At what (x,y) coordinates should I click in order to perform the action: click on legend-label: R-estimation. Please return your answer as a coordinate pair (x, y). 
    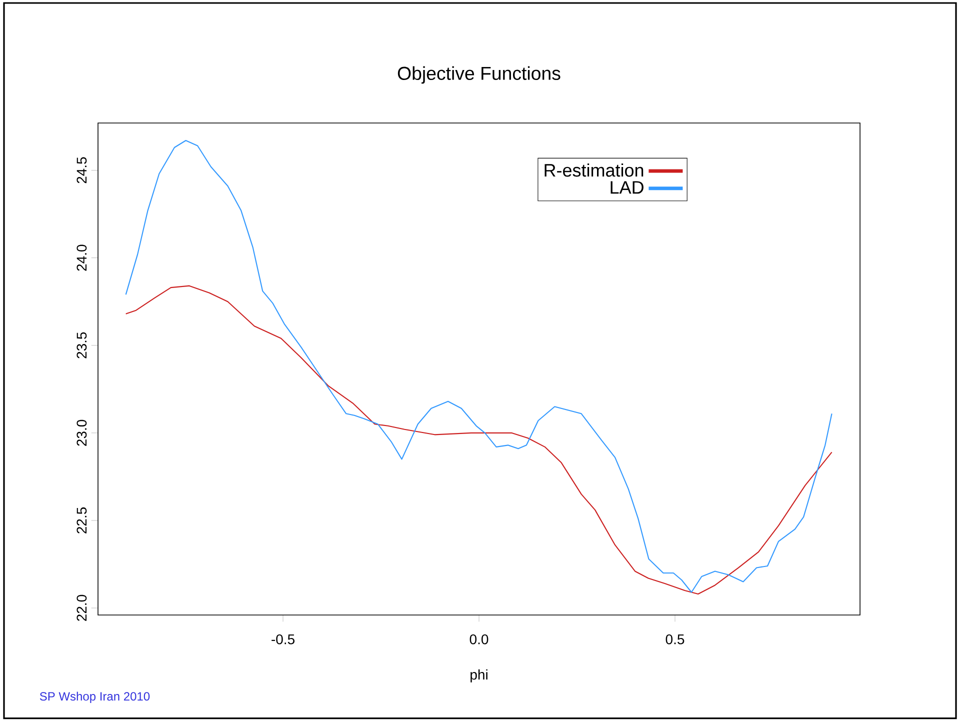
    Looking at the image, I should click on (594, 170).